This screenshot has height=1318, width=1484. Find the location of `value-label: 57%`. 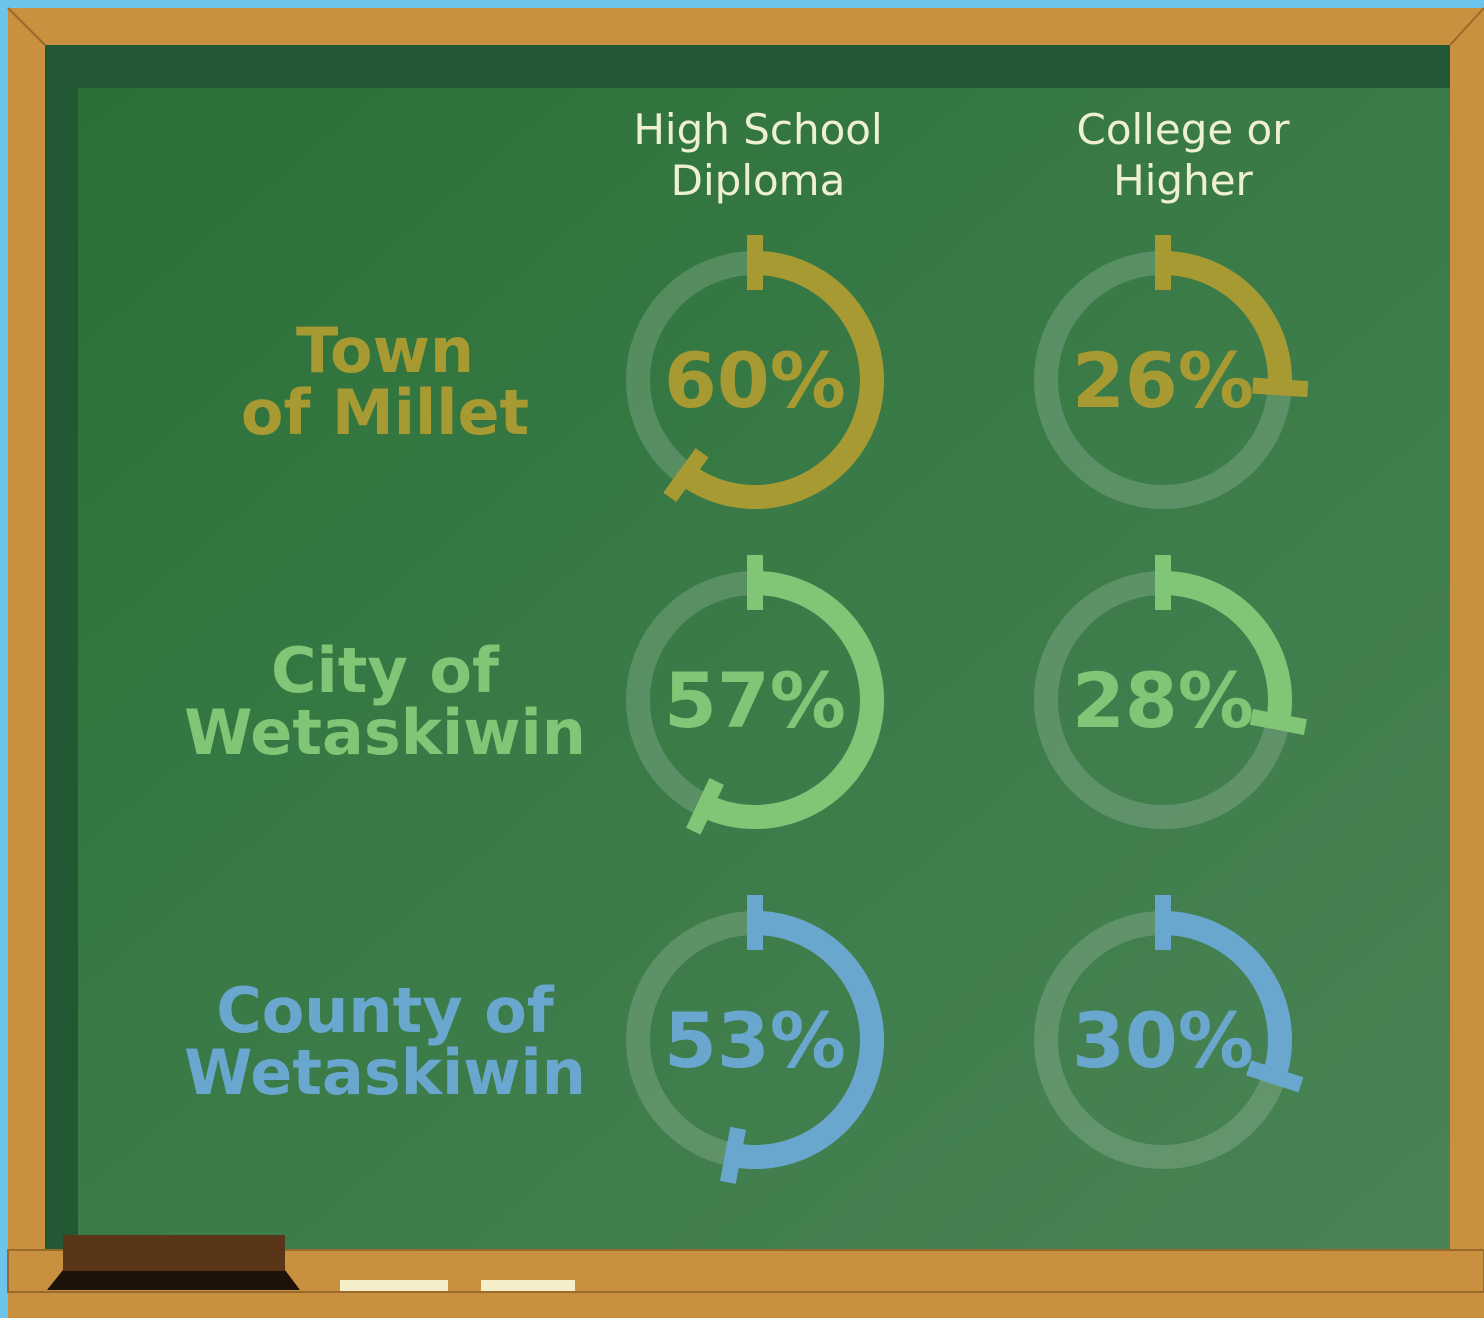

value-label: 57% is located at coordinates (755, 700).